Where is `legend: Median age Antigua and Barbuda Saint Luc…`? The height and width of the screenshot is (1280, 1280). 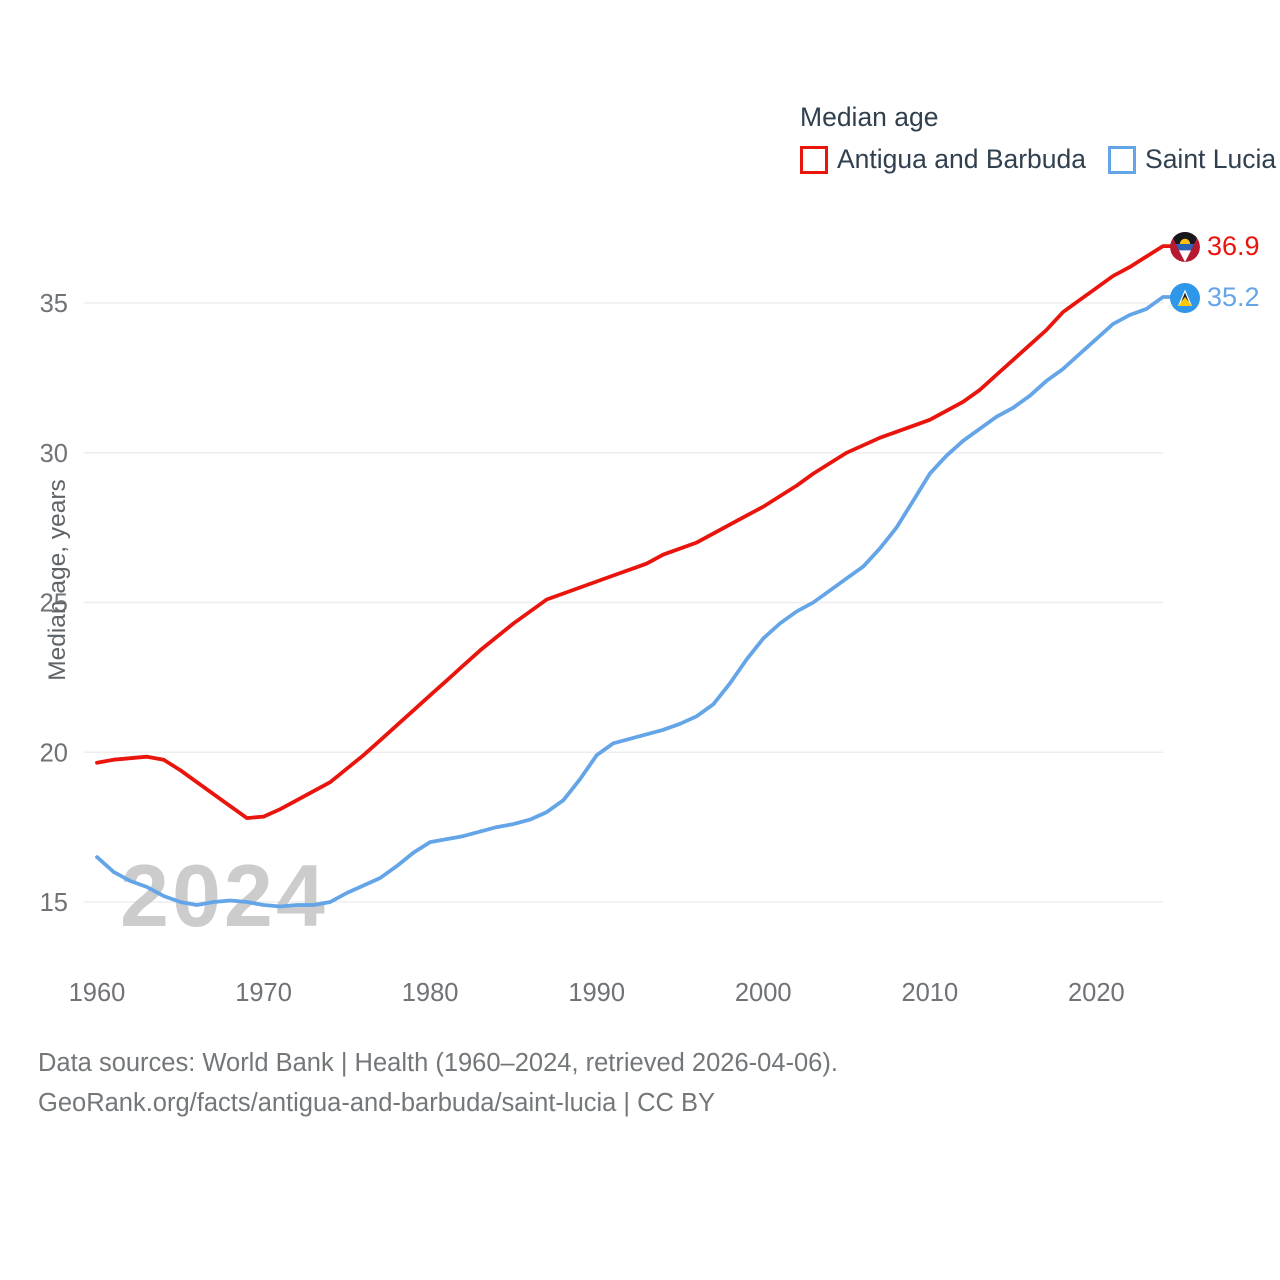
legend: Median age Antigua and Barbuda Saint Luc… is located at coordinates (1038, 138).